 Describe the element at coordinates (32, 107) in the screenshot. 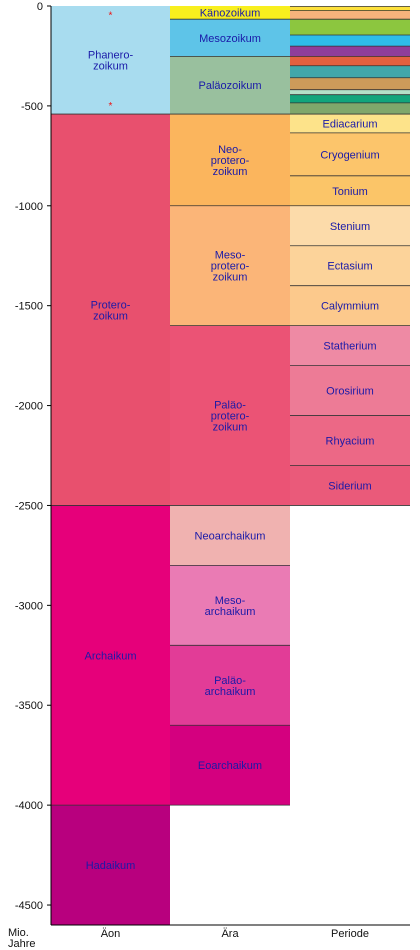

I see `y-tick-label: -500` at that location.